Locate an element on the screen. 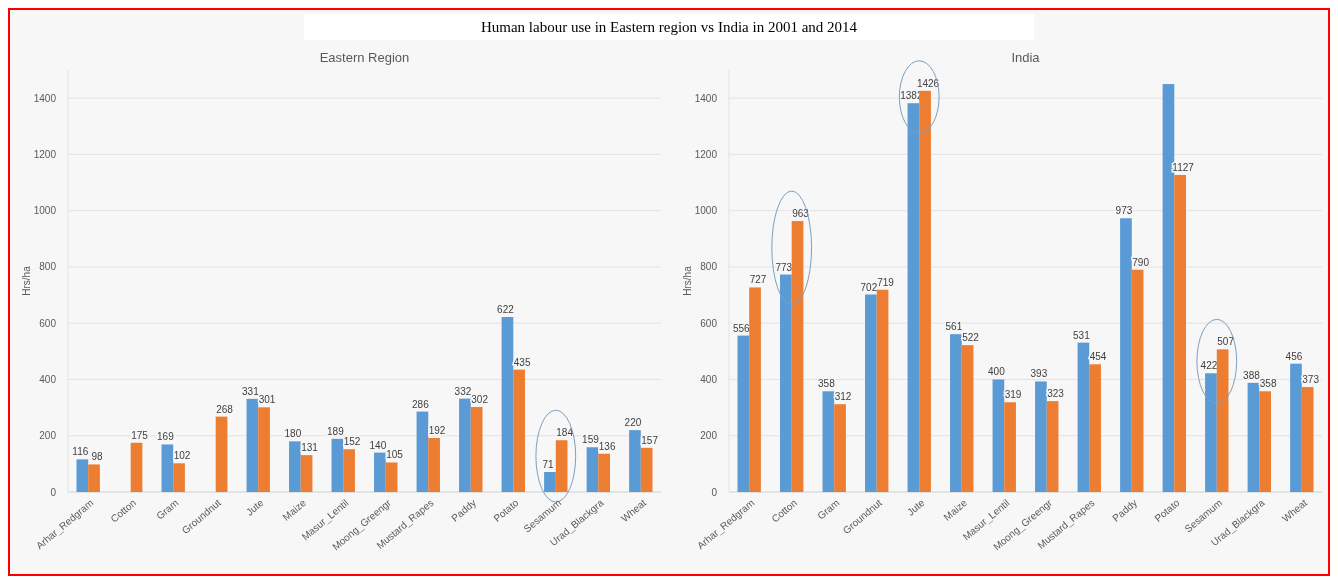 The width and height of the screenshot is (1338, 584). data-label: 422 is located at coordinates (1209, 366).